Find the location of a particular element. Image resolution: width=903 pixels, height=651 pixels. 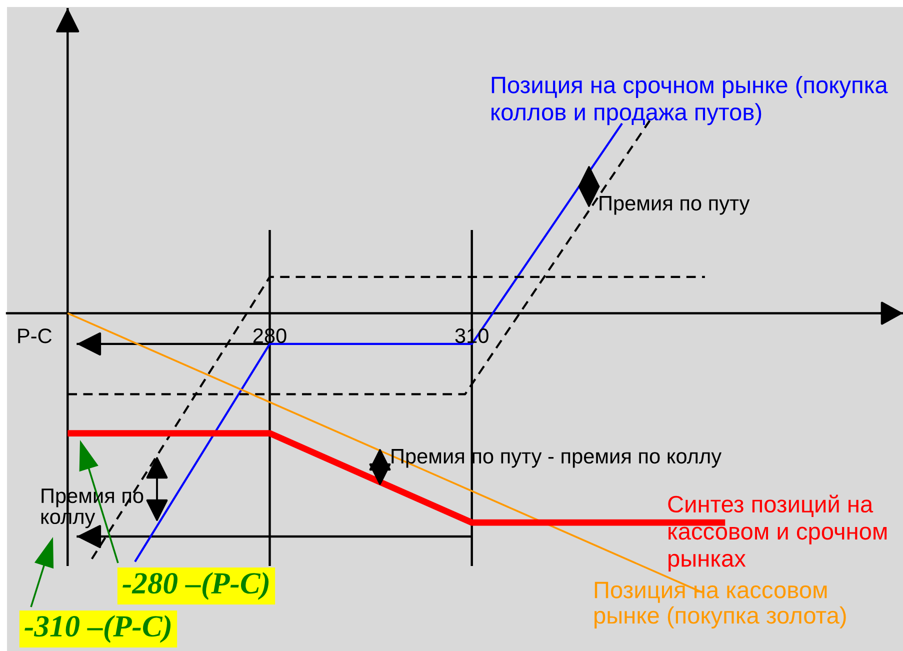

ref-line-label: P-C is located at coordinates (35, 336).